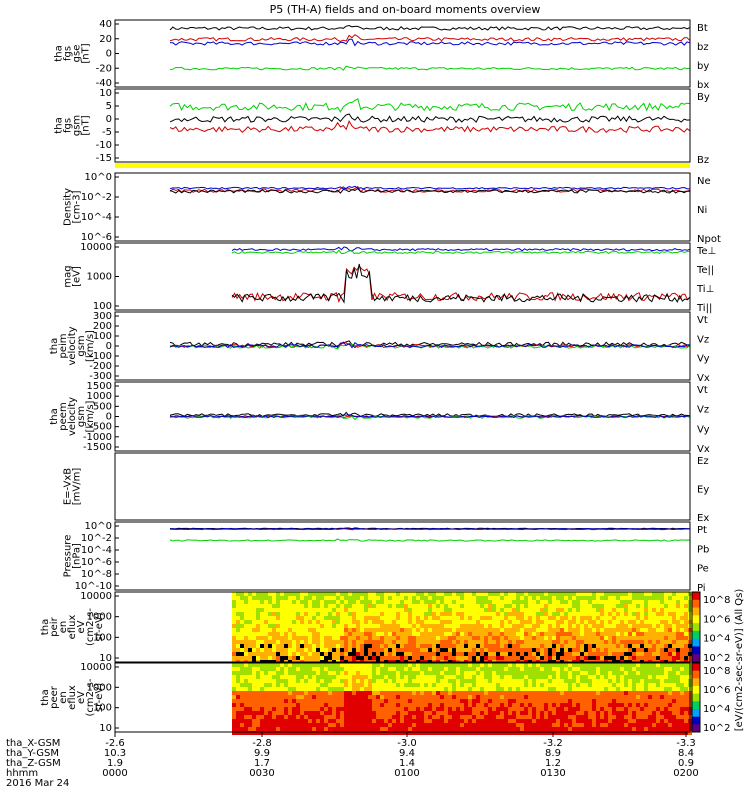 This screenshot has width=750, height=800. Describe the element at coordinates (686, 743) in the screenshot. I see `orbit-value: -3.3` at that location.